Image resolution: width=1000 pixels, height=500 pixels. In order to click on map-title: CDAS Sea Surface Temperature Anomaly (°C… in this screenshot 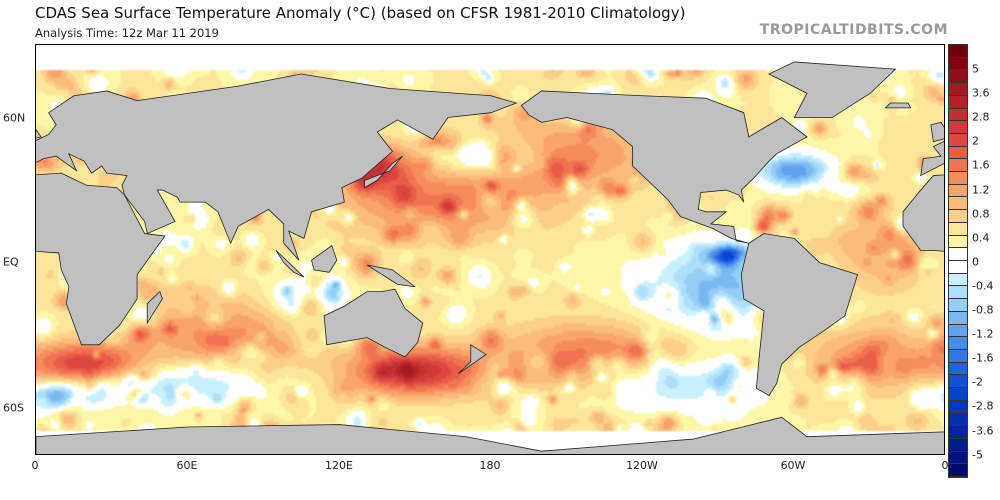, I will do `click(360, 13)`.